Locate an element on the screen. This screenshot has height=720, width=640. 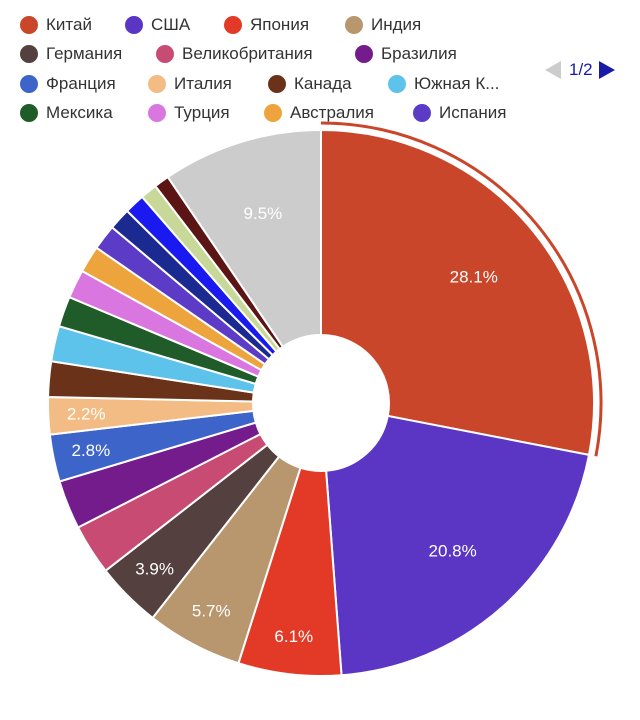
legend-label: Австралия is located at coordinates (332, 112).